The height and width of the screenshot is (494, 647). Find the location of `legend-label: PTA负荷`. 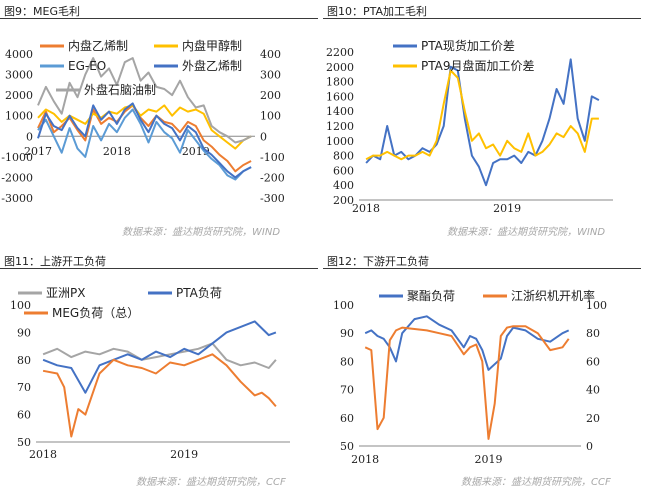

legend-label: PTA负荷 is located at coordinates (199, 293).